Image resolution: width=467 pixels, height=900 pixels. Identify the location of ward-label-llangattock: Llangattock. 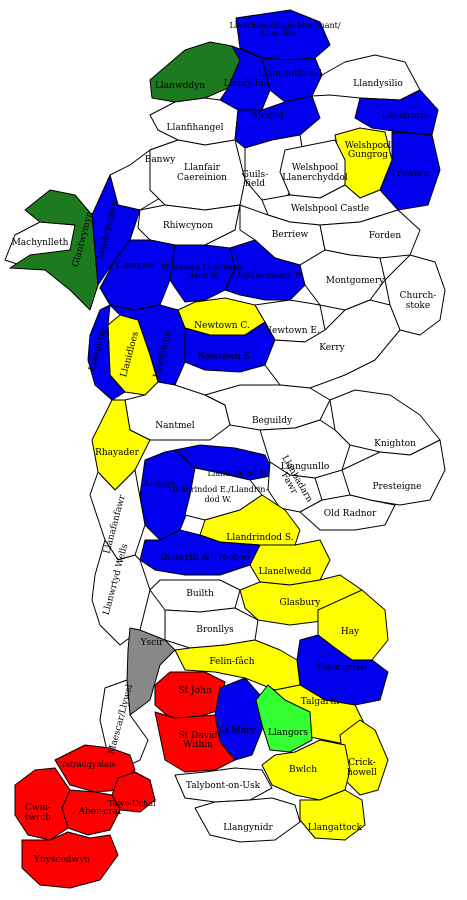
(335, 828).